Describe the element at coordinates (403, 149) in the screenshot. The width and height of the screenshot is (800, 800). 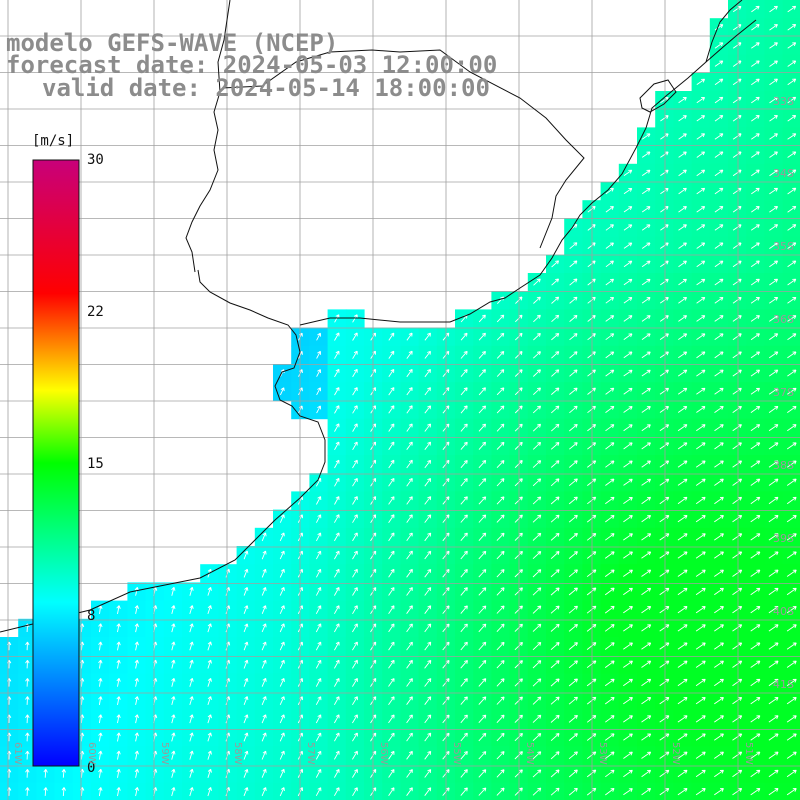
I see `border-uruguay-brazil` at that location.